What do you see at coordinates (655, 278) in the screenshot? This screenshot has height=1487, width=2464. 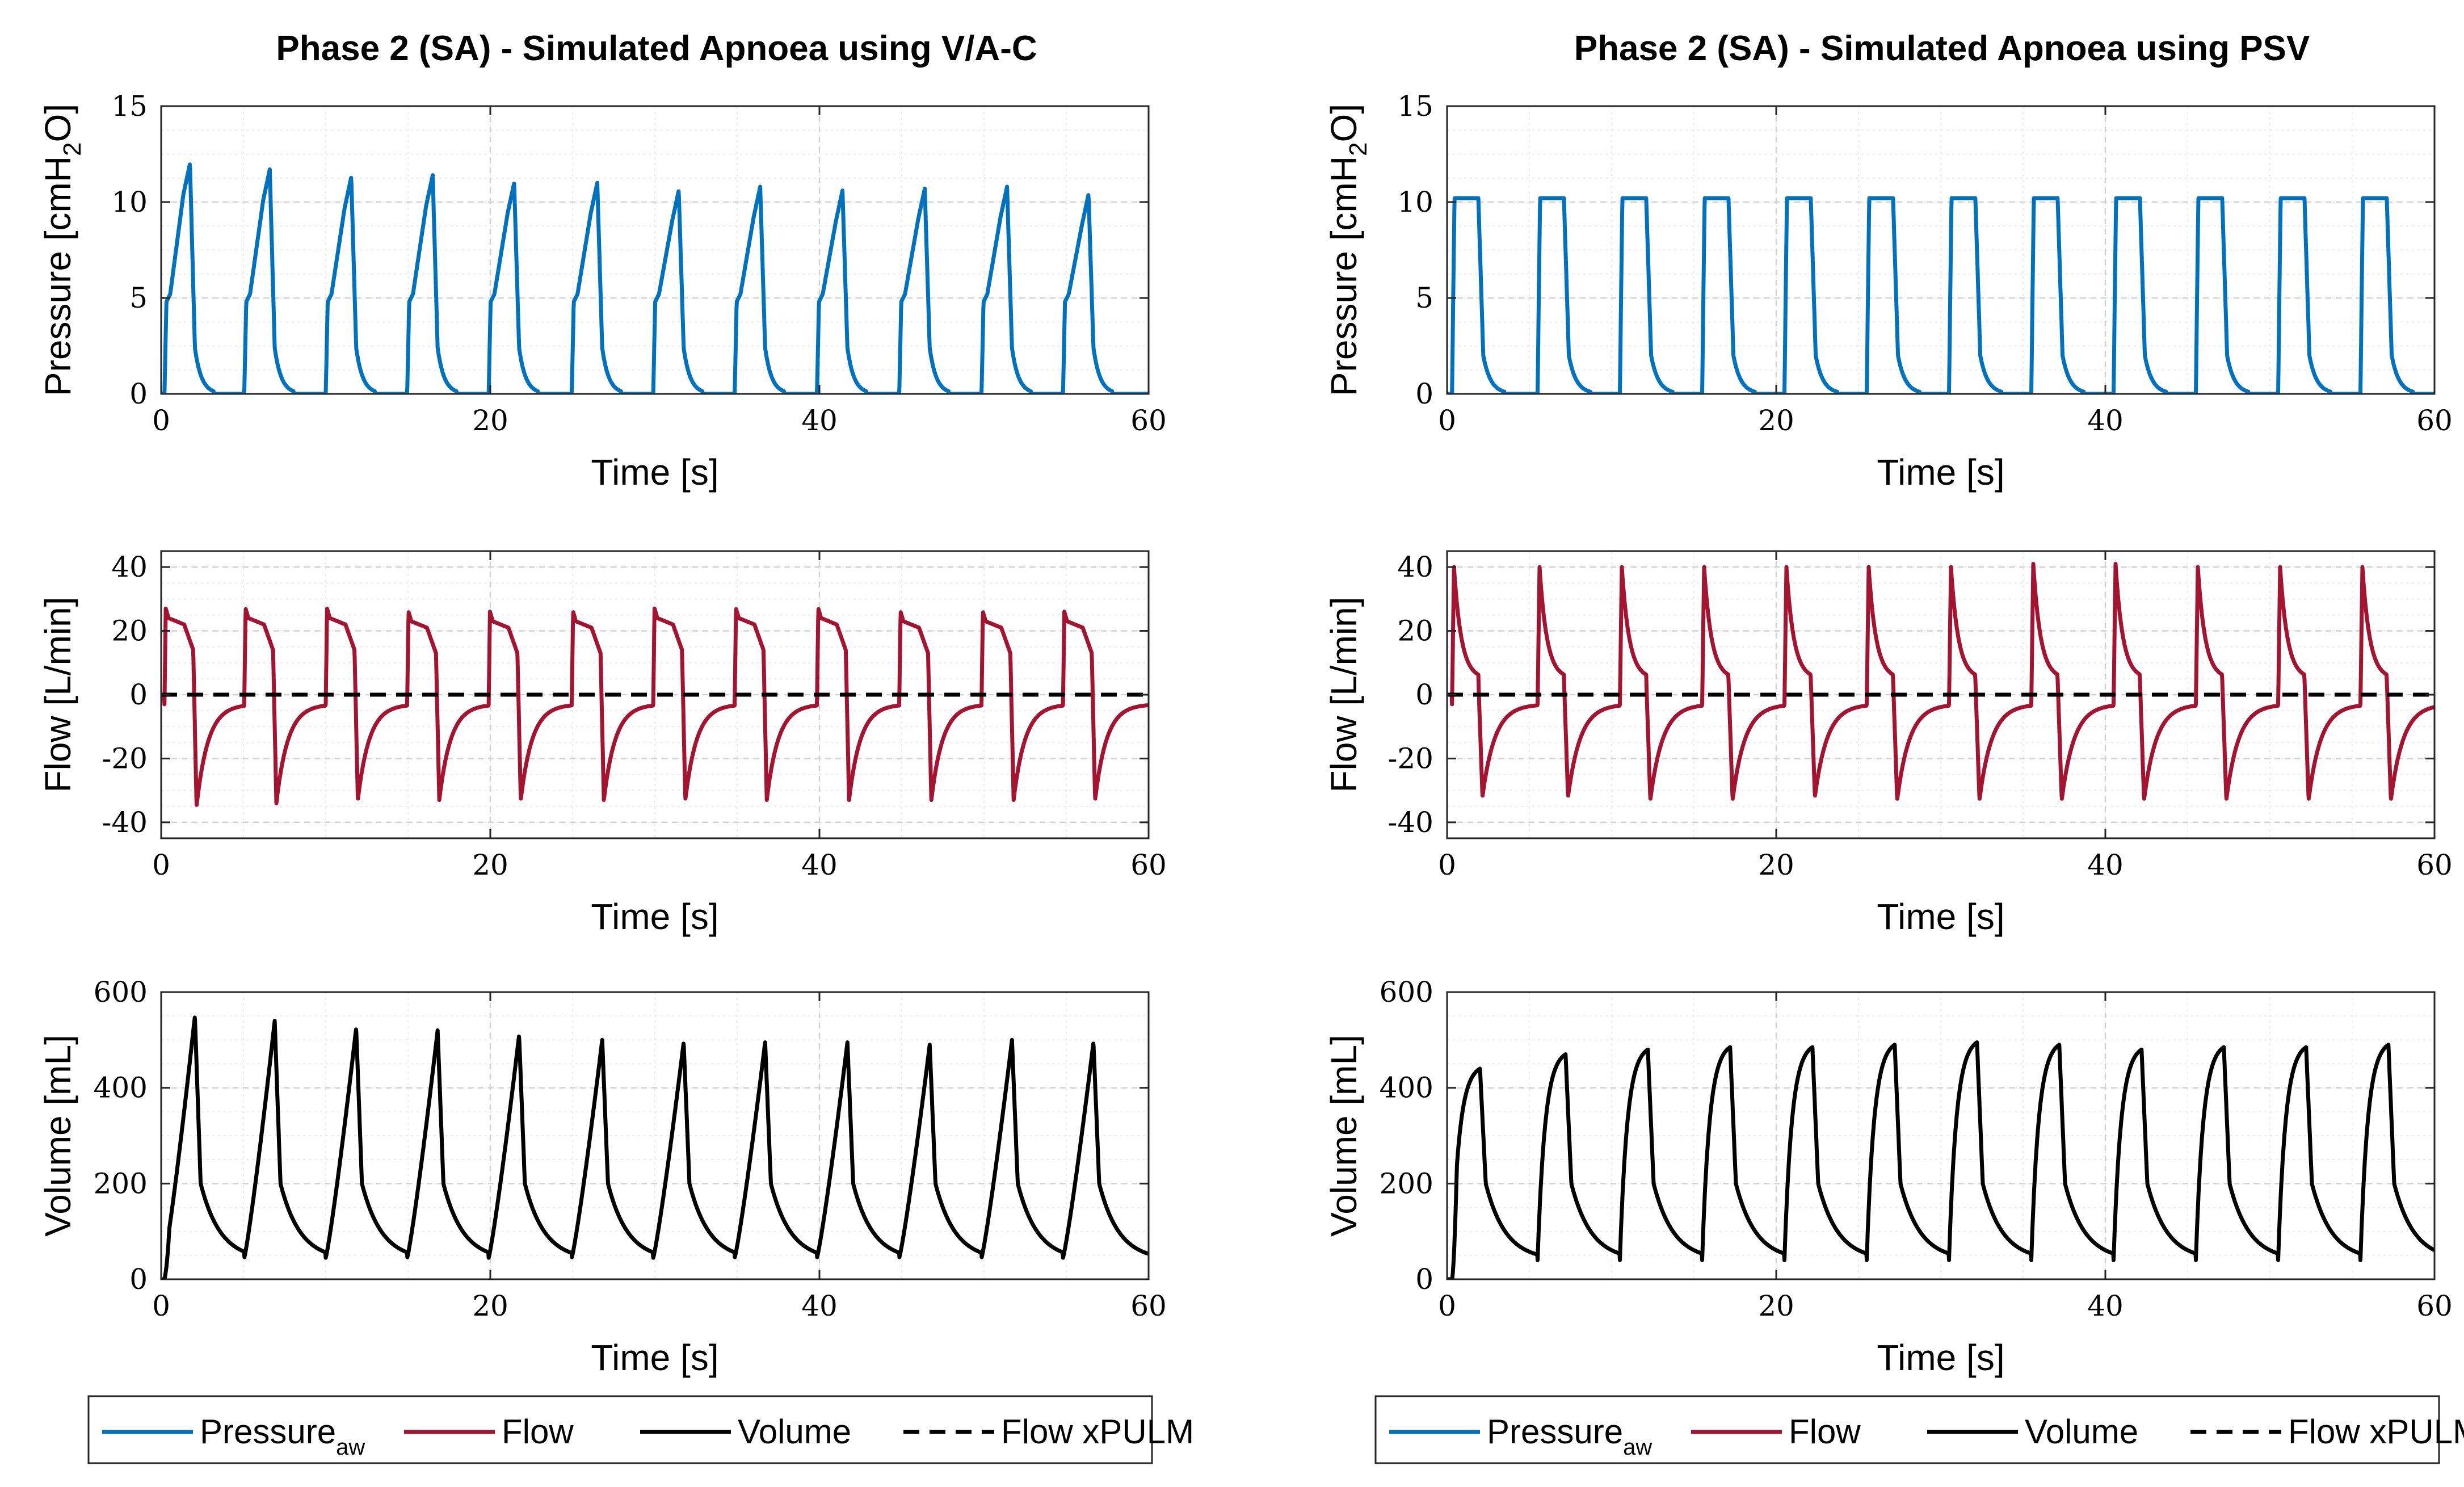 I see `pressure-line` at bounding box center [655, 278].